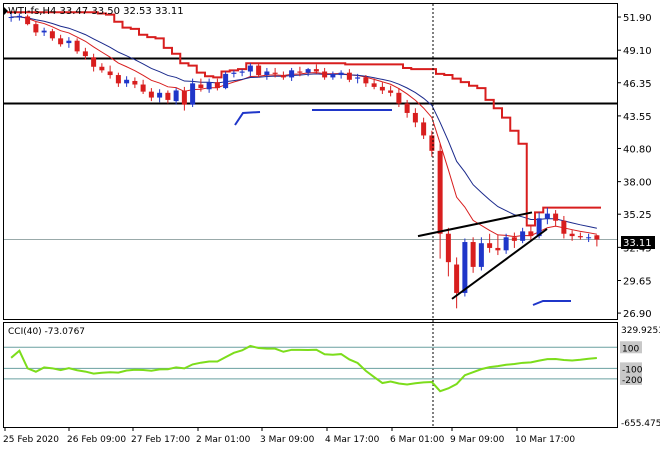 The image size is (660, 450). Describe the element at coordinates (640, 331) in the screenshot. I see `cci-top-label: 329.9253` at that location.